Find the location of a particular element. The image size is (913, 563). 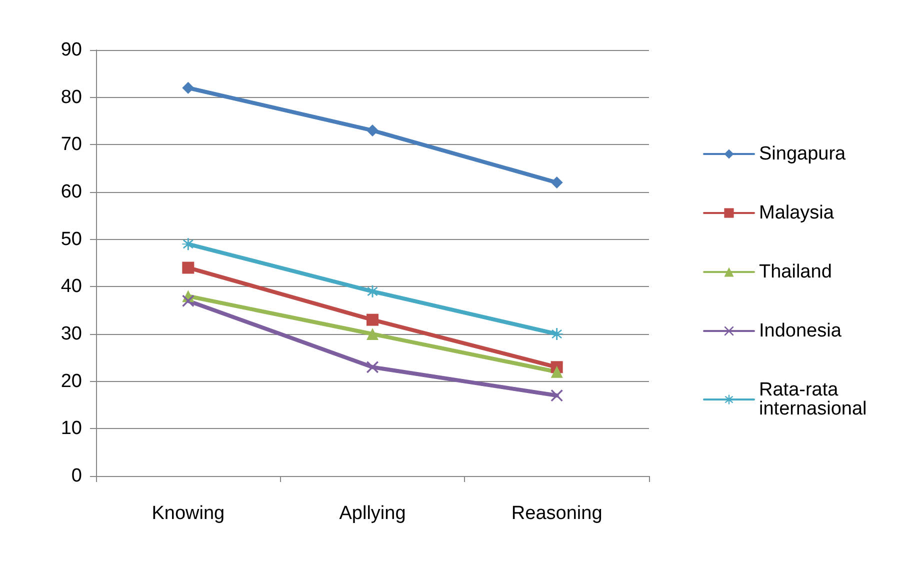

y-tick-label: 90 is located at coordinates (71, 50).